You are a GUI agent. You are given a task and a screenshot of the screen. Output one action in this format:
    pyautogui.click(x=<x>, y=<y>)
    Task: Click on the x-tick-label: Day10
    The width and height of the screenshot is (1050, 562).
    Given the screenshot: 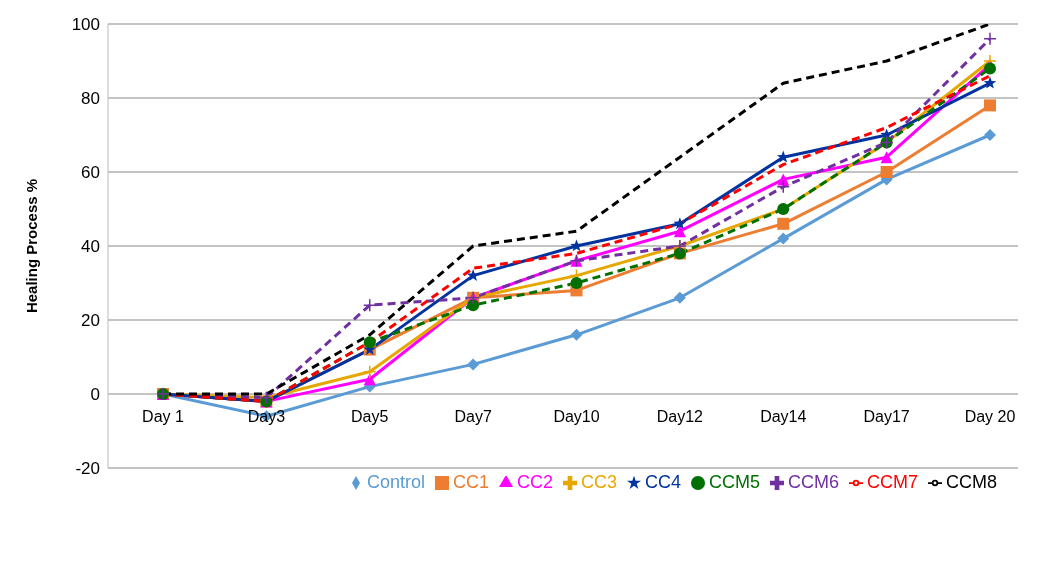 What is the action you would take?
    pyautogui.click(x=576, y=416)
    